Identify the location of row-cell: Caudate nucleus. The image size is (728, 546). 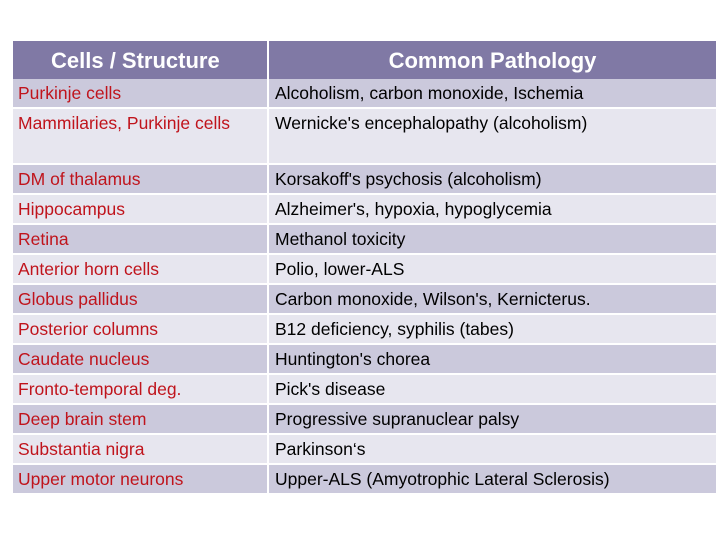
(141, 359).